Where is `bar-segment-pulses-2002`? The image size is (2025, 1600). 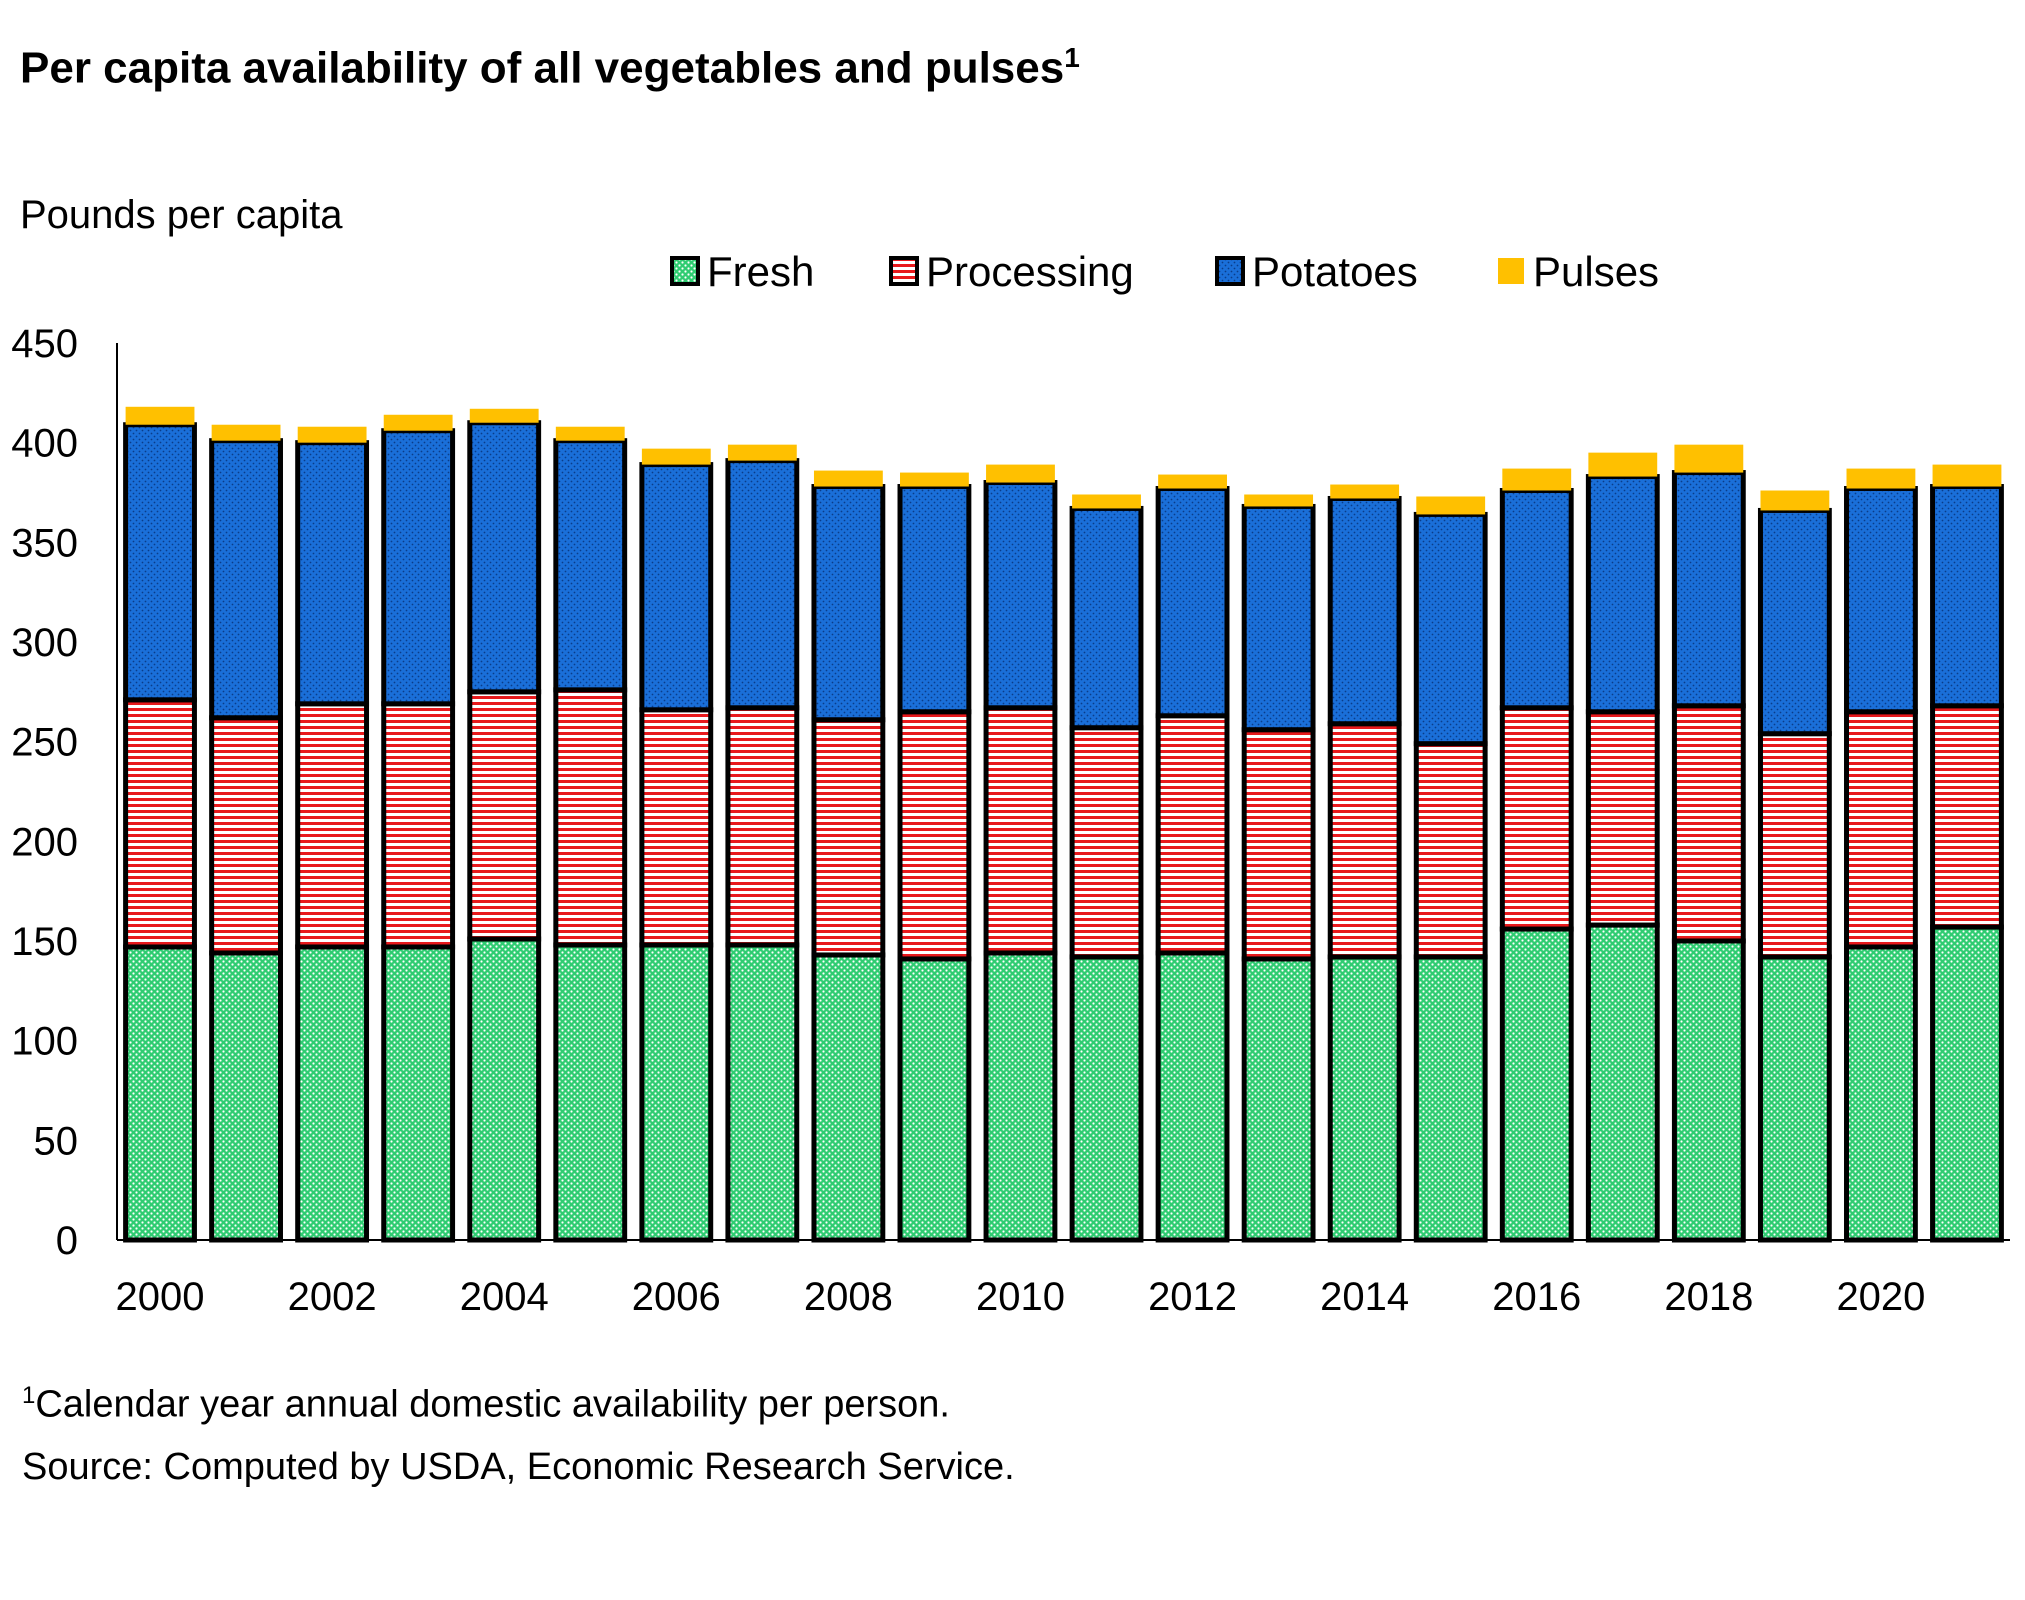
bar-segment-pulses-2002 is located at coordinates (332, 434).